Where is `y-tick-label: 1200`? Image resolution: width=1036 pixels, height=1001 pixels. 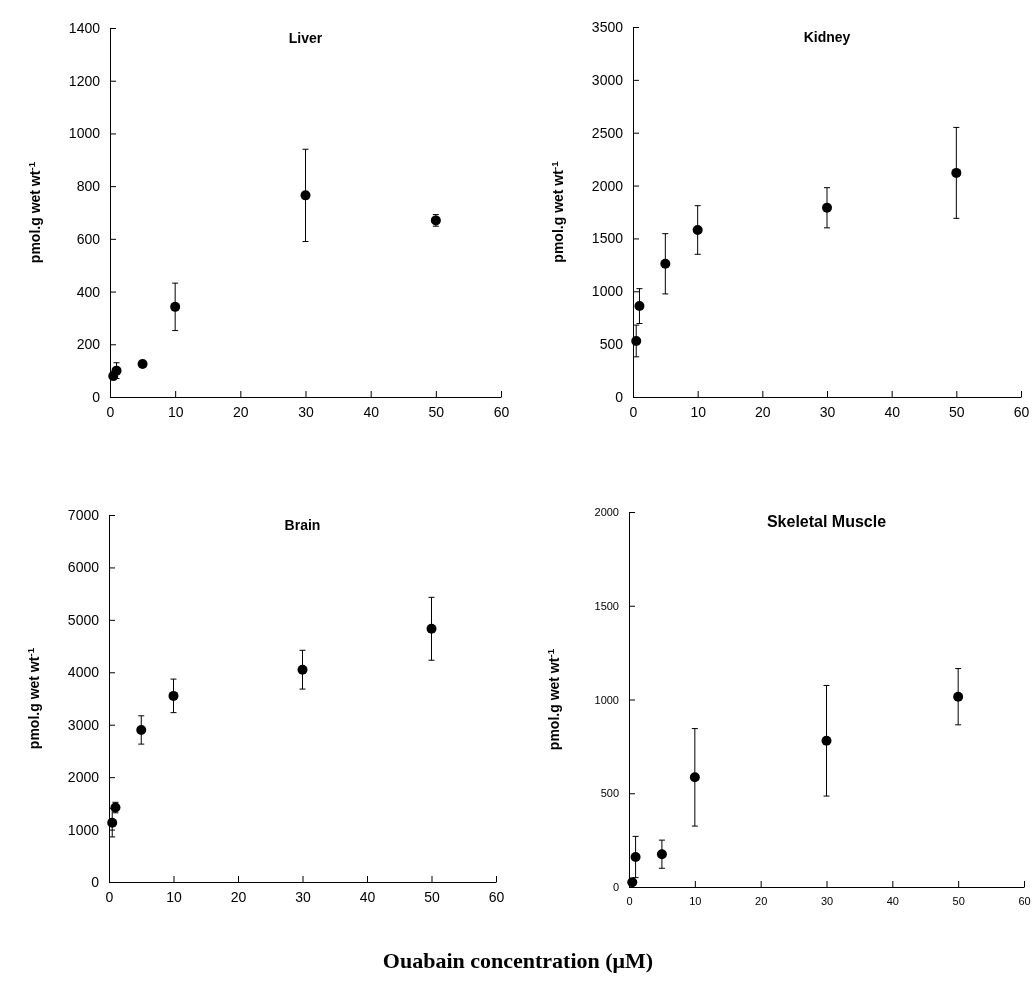
y-tick-label: 1200 is located at coordinates (84, 80).